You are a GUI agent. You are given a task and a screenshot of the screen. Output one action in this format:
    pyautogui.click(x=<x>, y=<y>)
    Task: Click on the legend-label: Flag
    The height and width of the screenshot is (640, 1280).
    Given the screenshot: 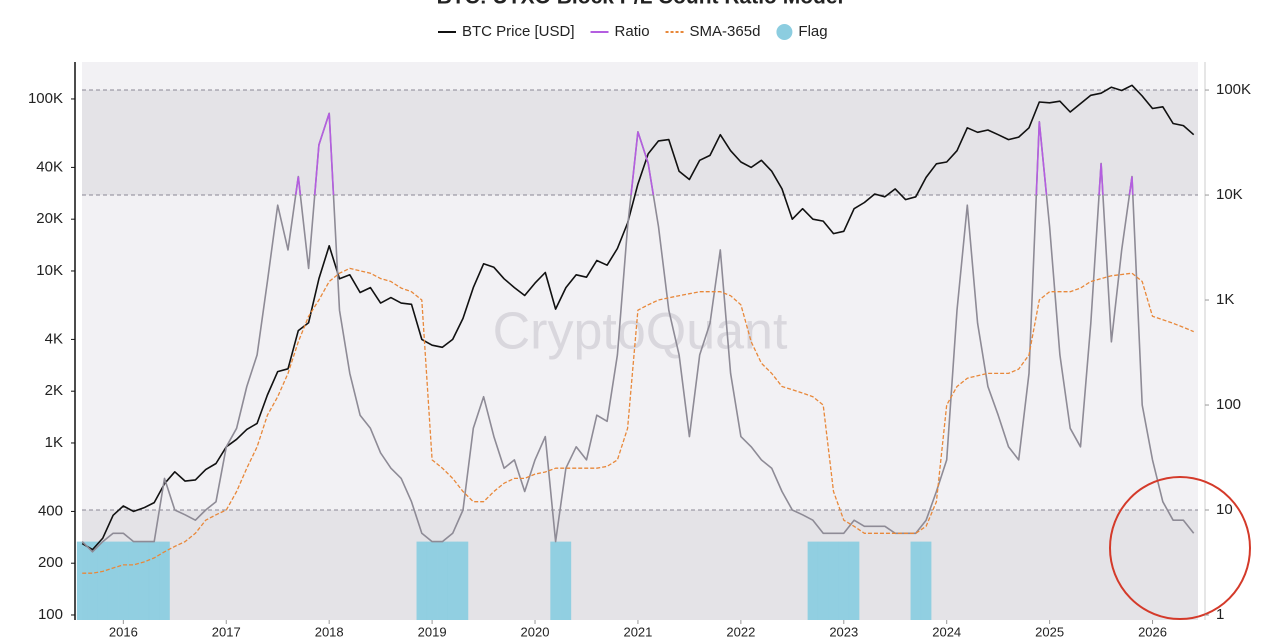 What is the action you would take?
    pyautogui.click(x=812, y=31)
    